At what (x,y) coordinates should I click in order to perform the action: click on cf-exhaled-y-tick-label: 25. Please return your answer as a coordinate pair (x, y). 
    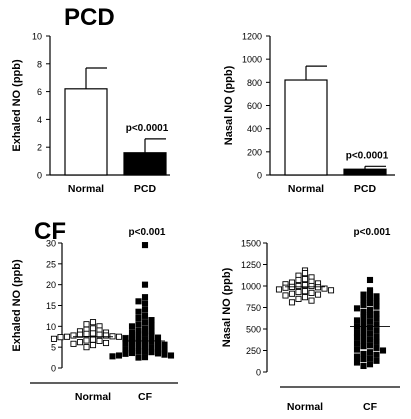
    Looking at the image, I should click on (51, 264).